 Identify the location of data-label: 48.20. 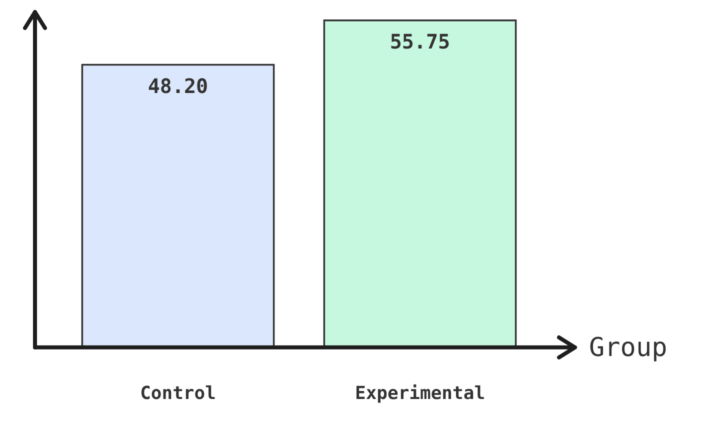
(178, 86).